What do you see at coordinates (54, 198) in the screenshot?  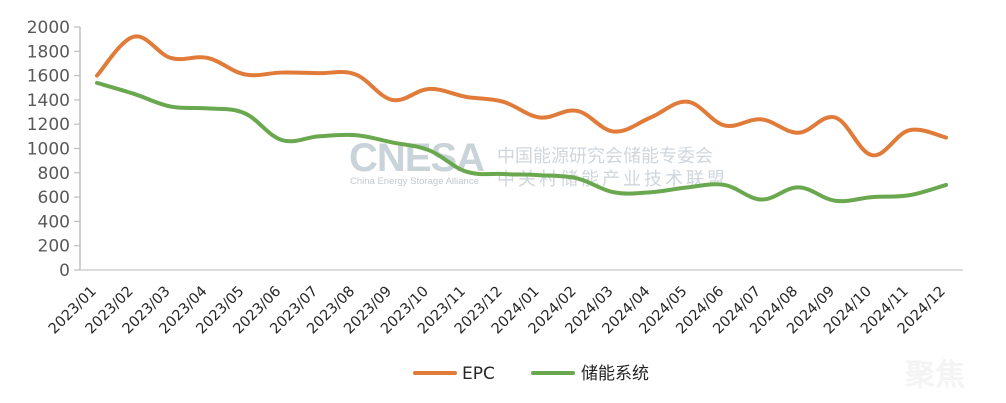 I see `y-tick-label: 600` at bounding box center [54, 198].